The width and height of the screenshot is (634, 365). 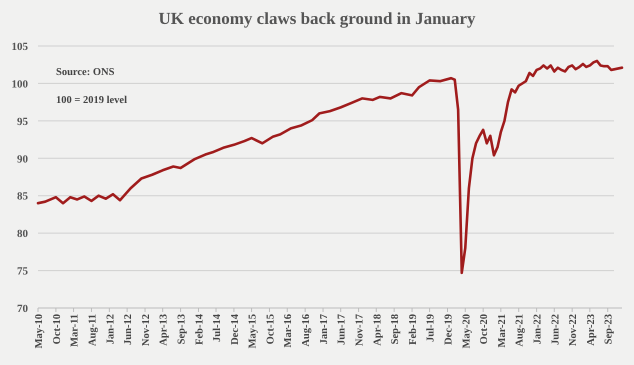 What do you see at coordinates (39, 331) in the screenshot?
I see `x-tick-label: May-10` at bounding box center [39, 331].